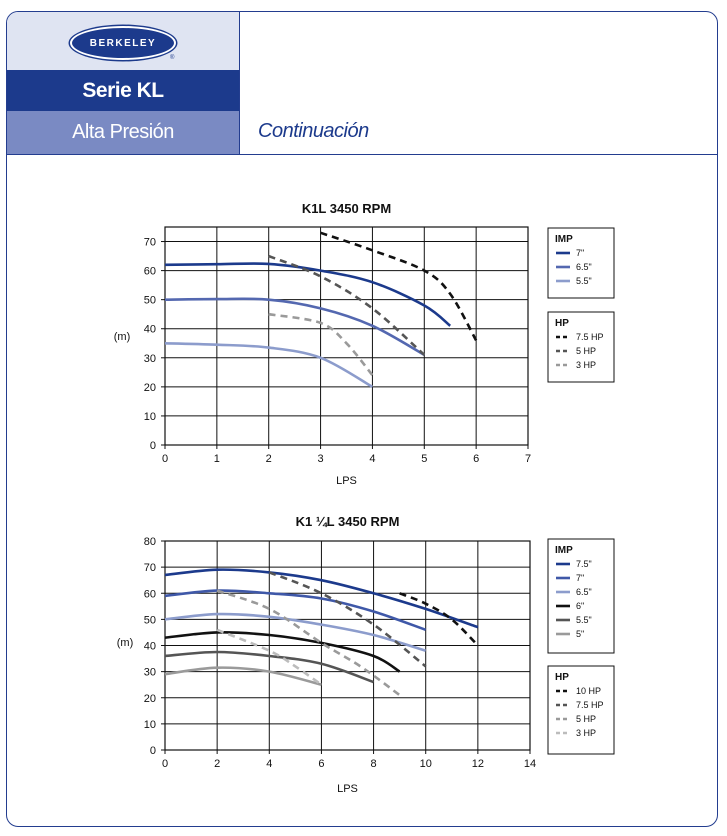  I want to click on plot-border, so click(346, 336).